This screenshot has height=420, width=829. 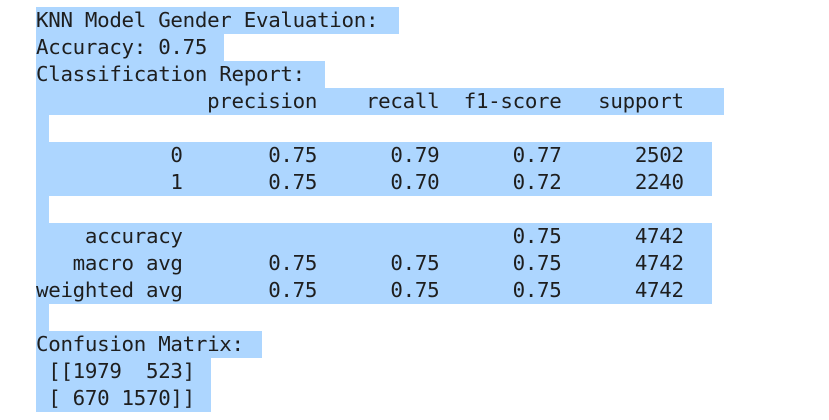 What do you see at coordinates (360, 263) in the screenshot?
I see `output-text: macro avg 0.75 0.75 0.75 4742` at bounding box center [360, 263].